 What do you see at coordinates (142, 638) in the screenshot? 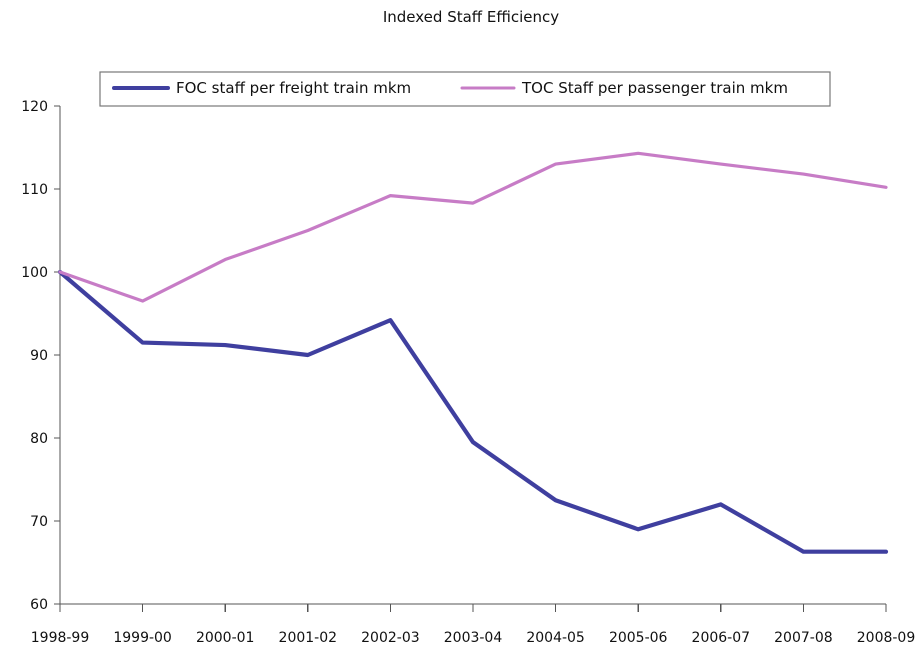
I see `x-tick-label: 1999-00` at bounding box center [142, 638].